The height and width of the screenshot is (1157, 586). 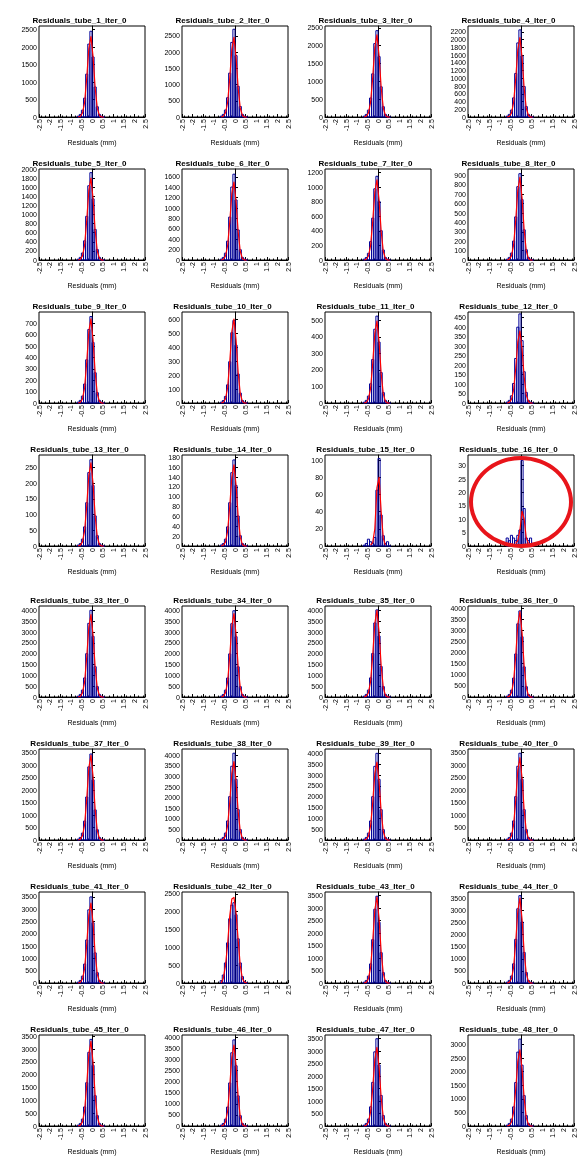 I want to click on chart-title: Residuals_tube_35_Iter_0, so click(x=366, y=600).